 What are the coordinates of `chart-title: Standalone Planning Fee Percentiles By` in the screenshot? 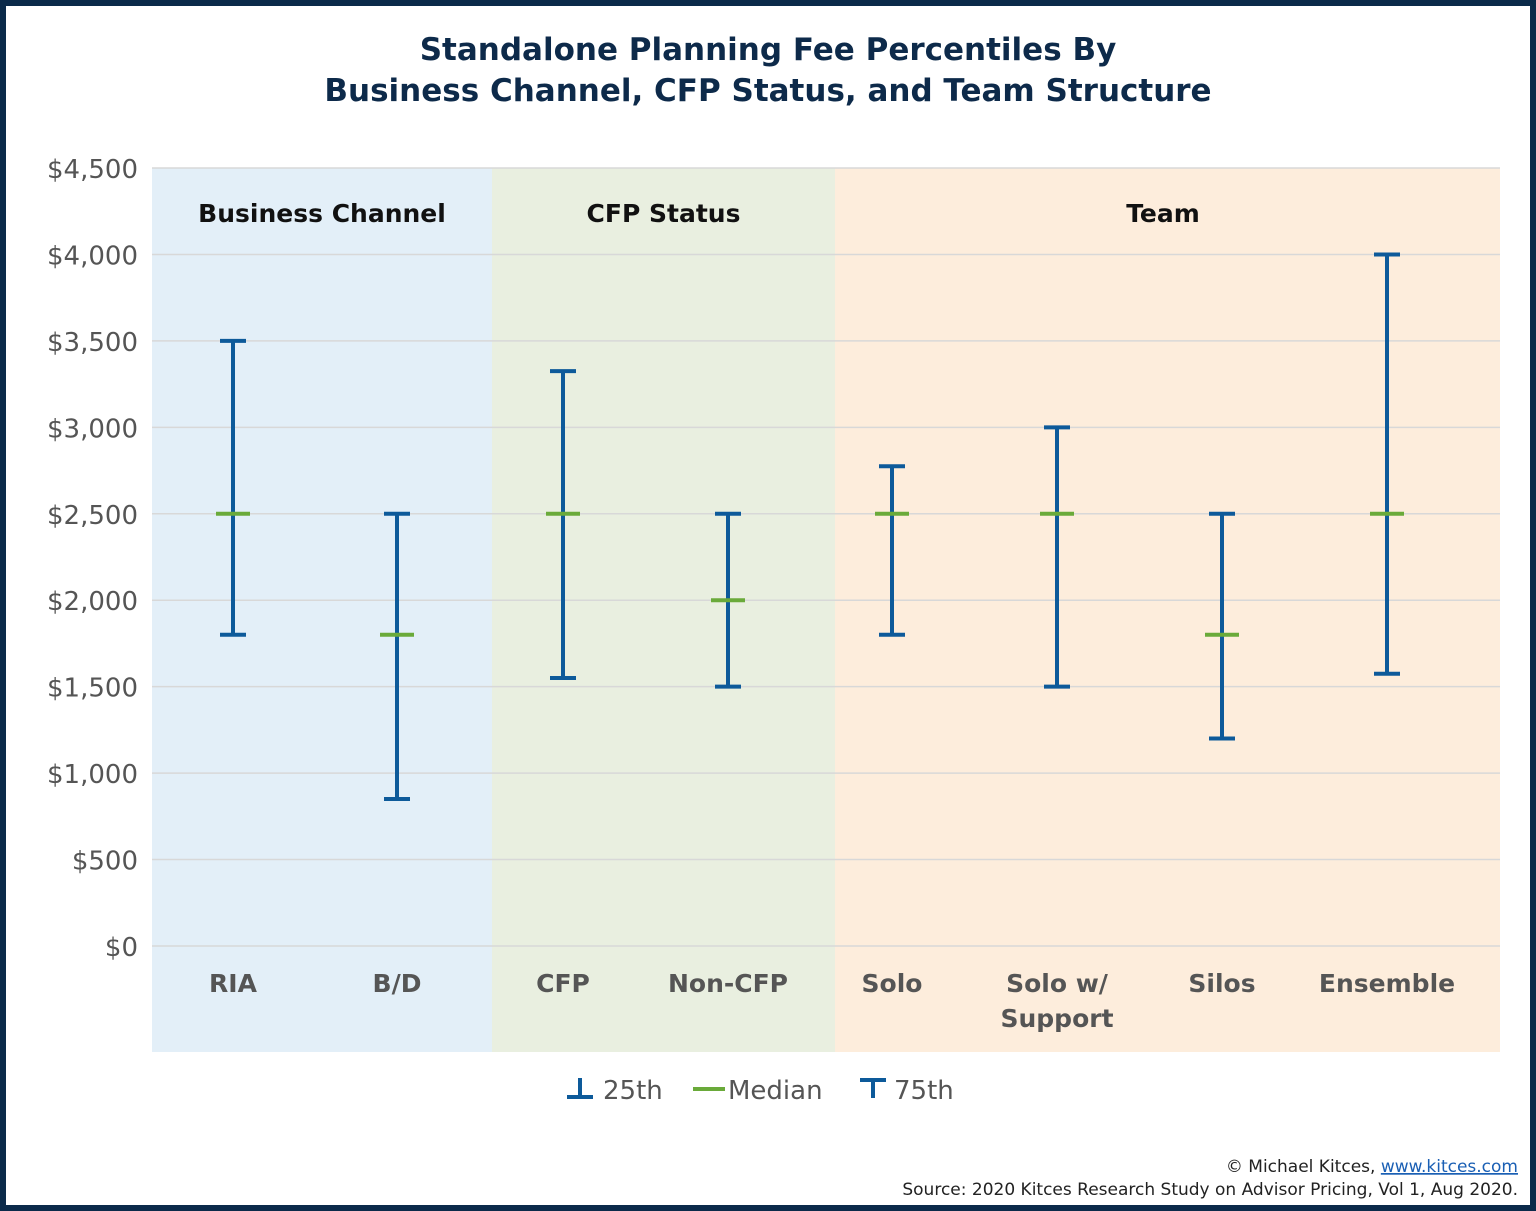 It's located at (768, 50).